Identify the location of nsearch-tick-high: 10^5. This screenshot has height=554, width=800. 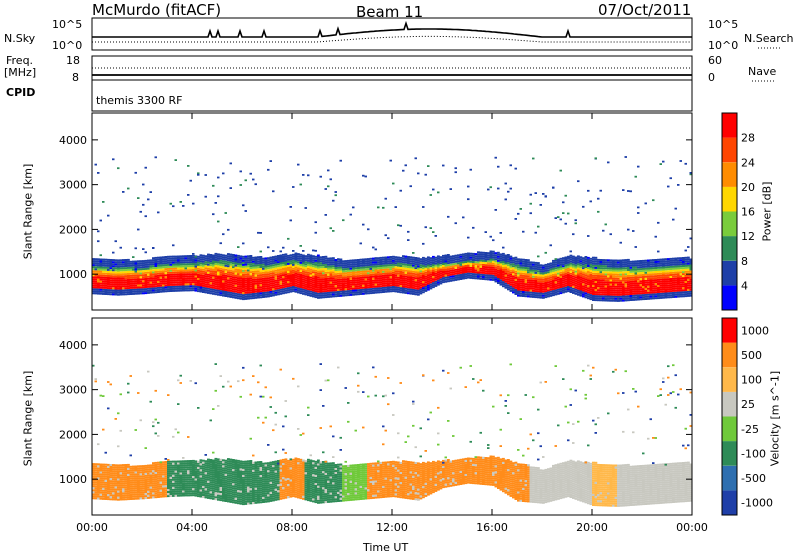
(723, 24).